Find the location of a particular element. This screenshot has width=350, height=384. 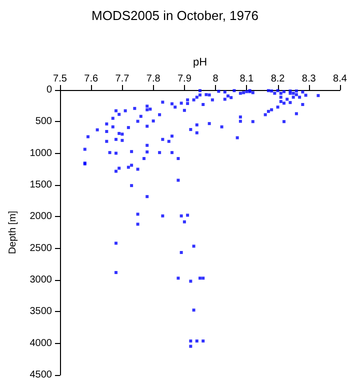

x-axis-title: pH is located at coordinates (200, 62).